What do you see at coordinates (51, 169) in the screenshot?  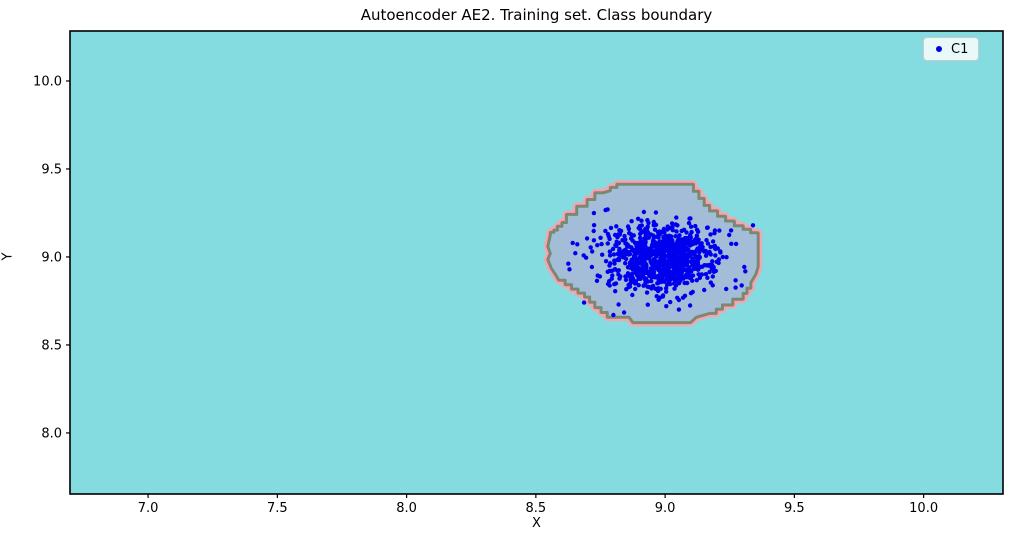 I see `y-tick-label: 9.5` at bounding box center [51, 169].